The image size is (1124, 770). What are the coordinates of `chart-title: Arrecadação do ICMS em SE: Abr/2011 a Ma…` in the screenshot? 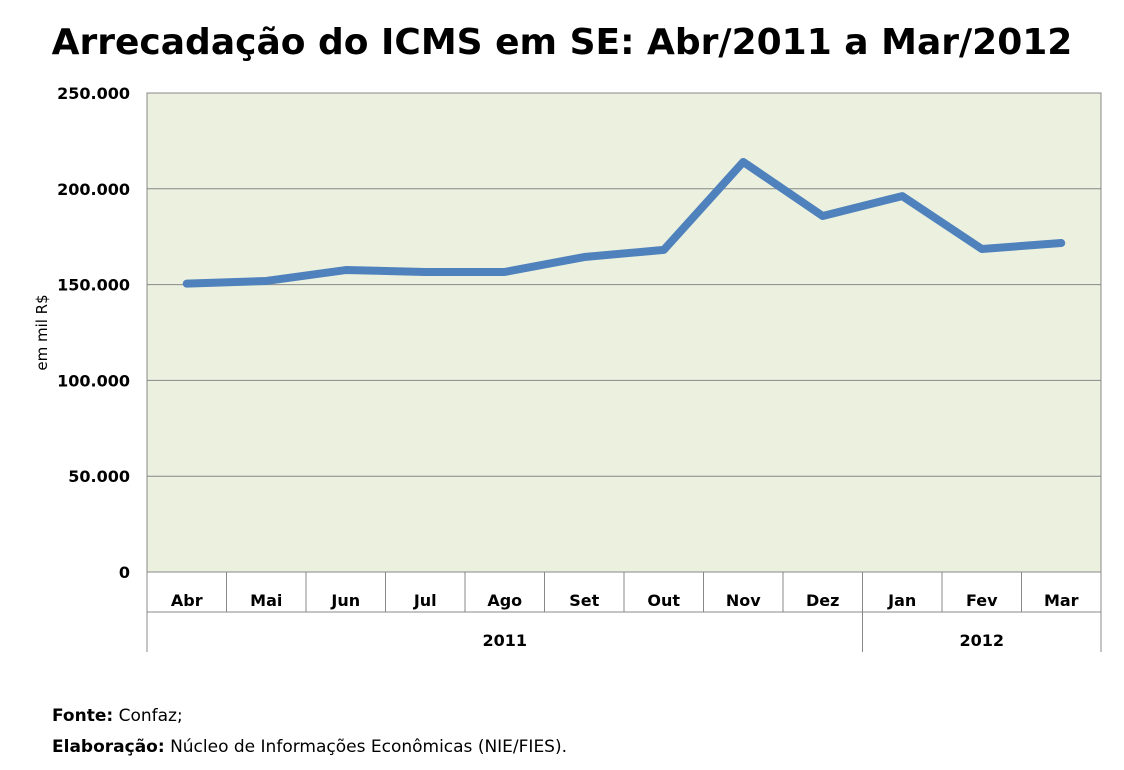 It's located at (562, 42).